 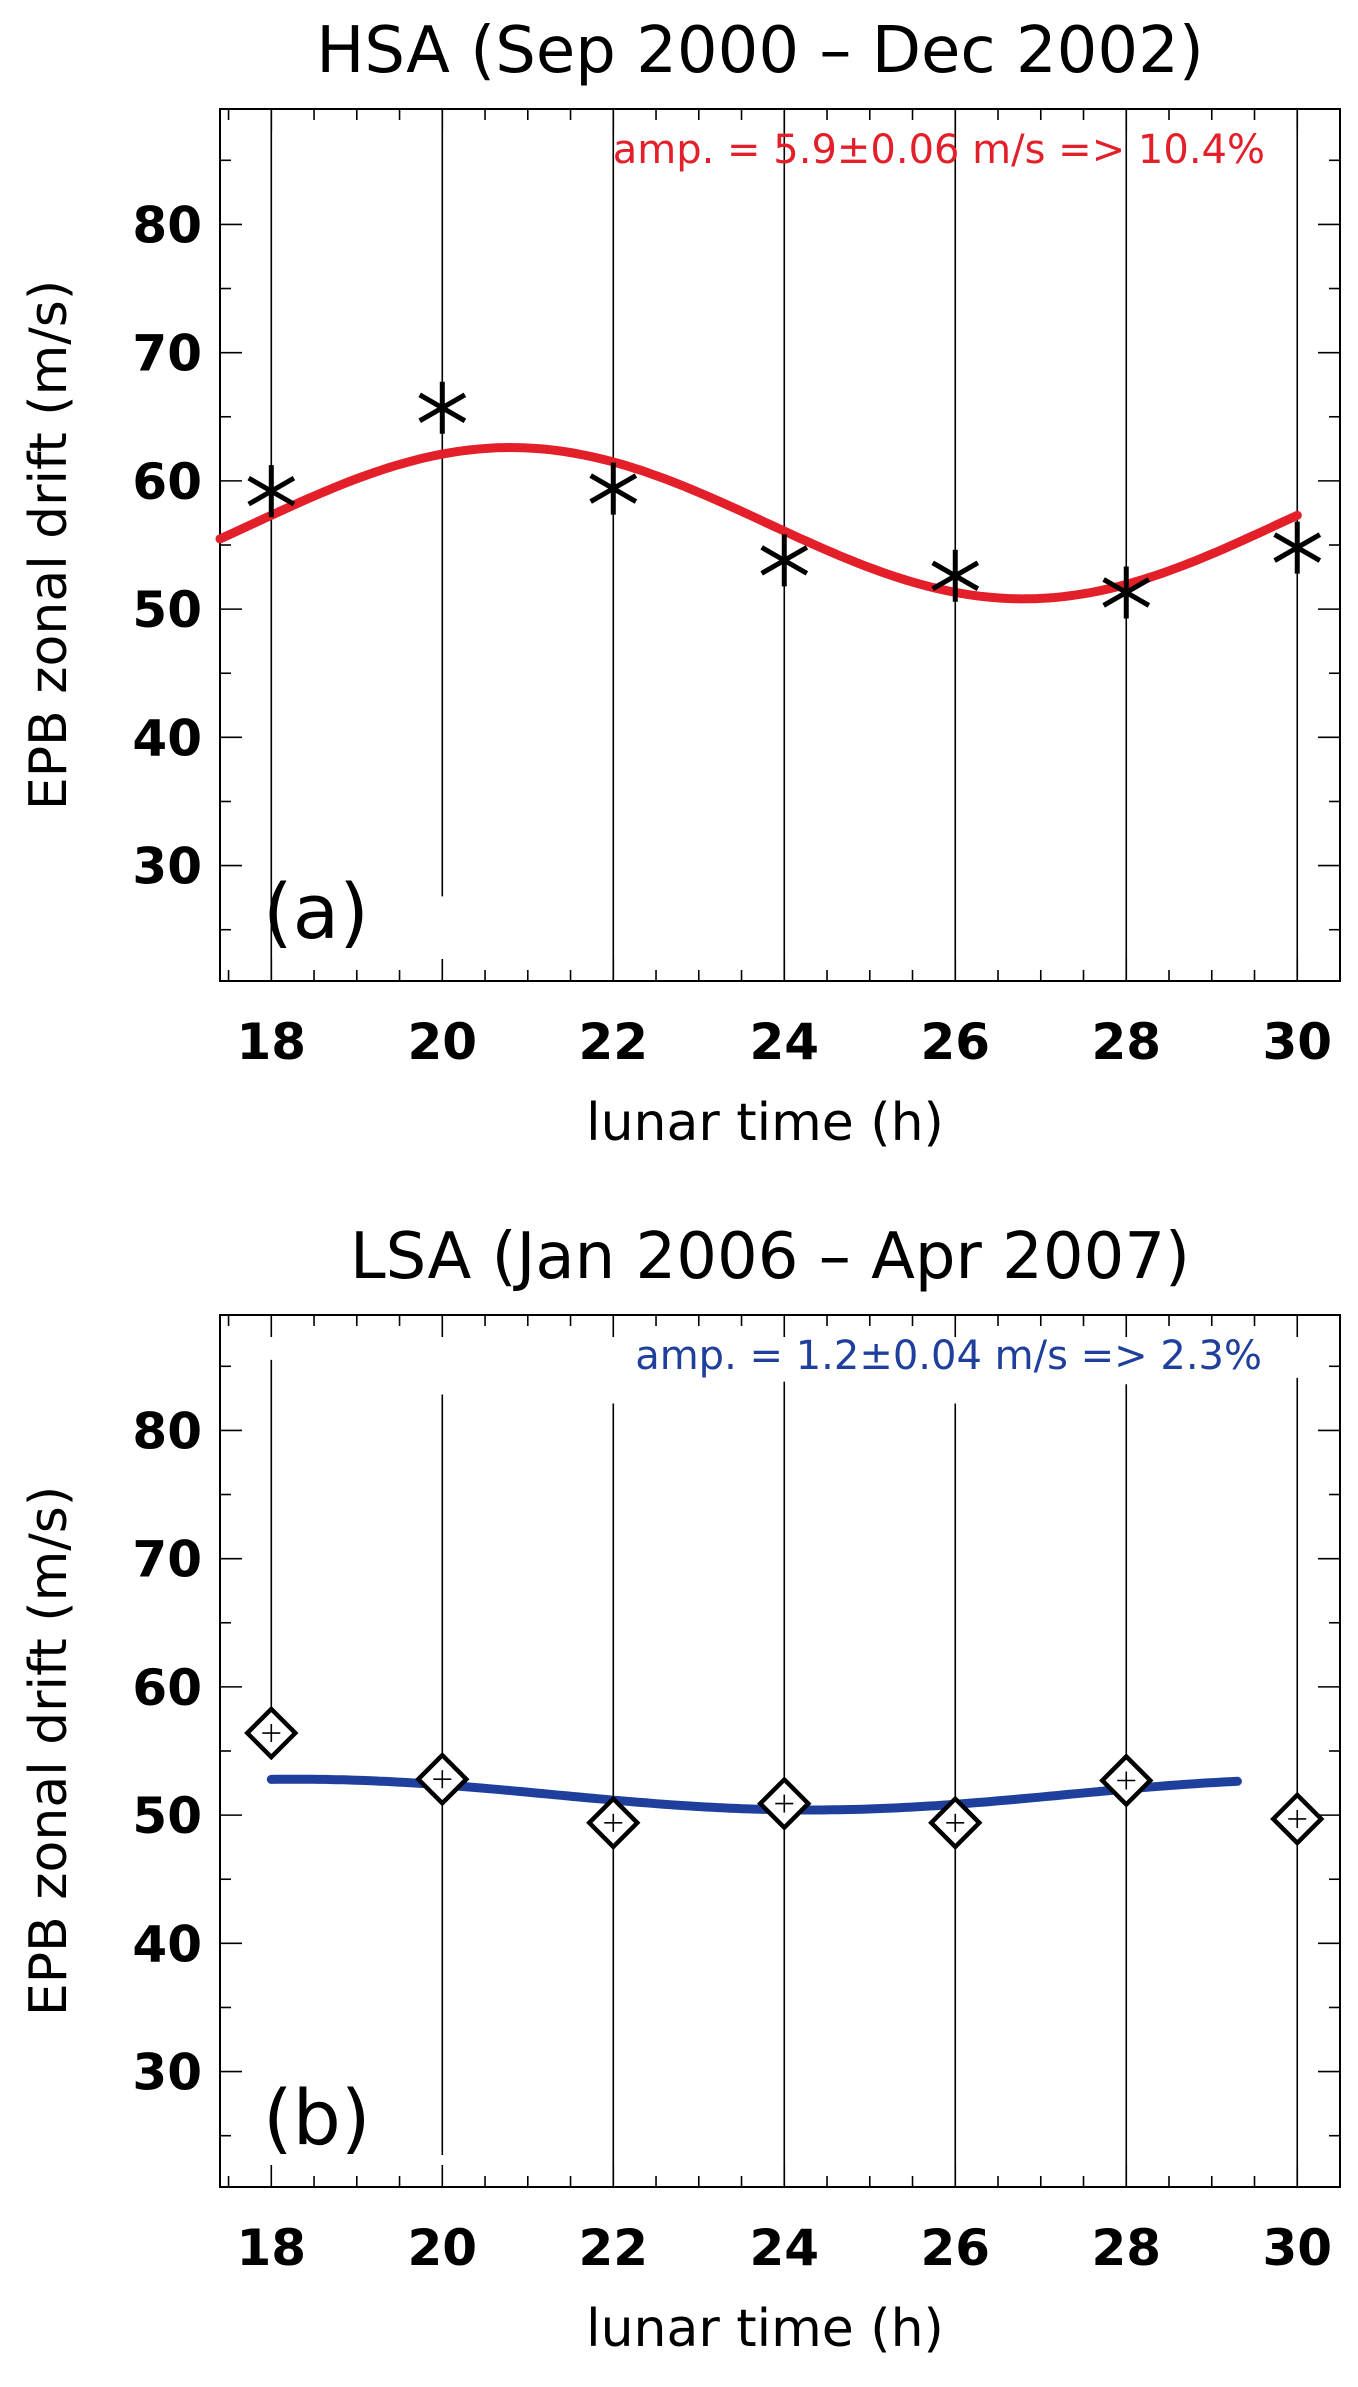 What do you see at coordinates (765, 1123) in the screenshot?
I see `panel-a-x-axis-label: lunar time (h)` at bounding box center [765, 1123].